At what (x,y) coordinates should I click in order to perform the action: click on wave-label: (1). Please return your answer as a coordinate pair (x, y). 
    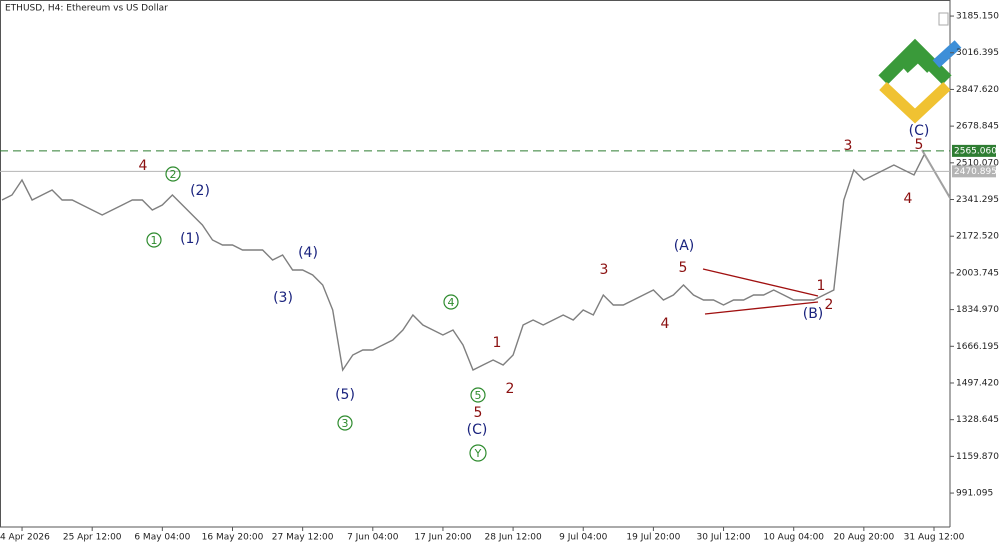
    Looking at the image, I should click on (190, 239).